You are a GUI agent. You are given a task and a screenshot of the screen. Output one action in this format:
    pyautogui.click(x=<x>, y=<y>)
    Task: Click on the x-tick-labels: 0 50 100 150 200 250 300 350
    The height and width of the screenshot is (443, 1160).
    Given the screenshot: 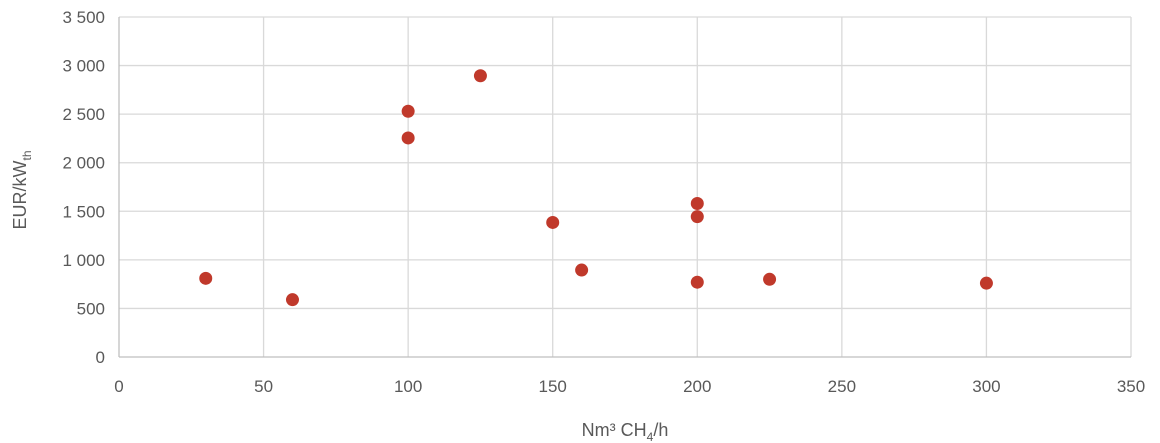 What is the action you would take?
    pyautogui.click(x=629, y=386)
    